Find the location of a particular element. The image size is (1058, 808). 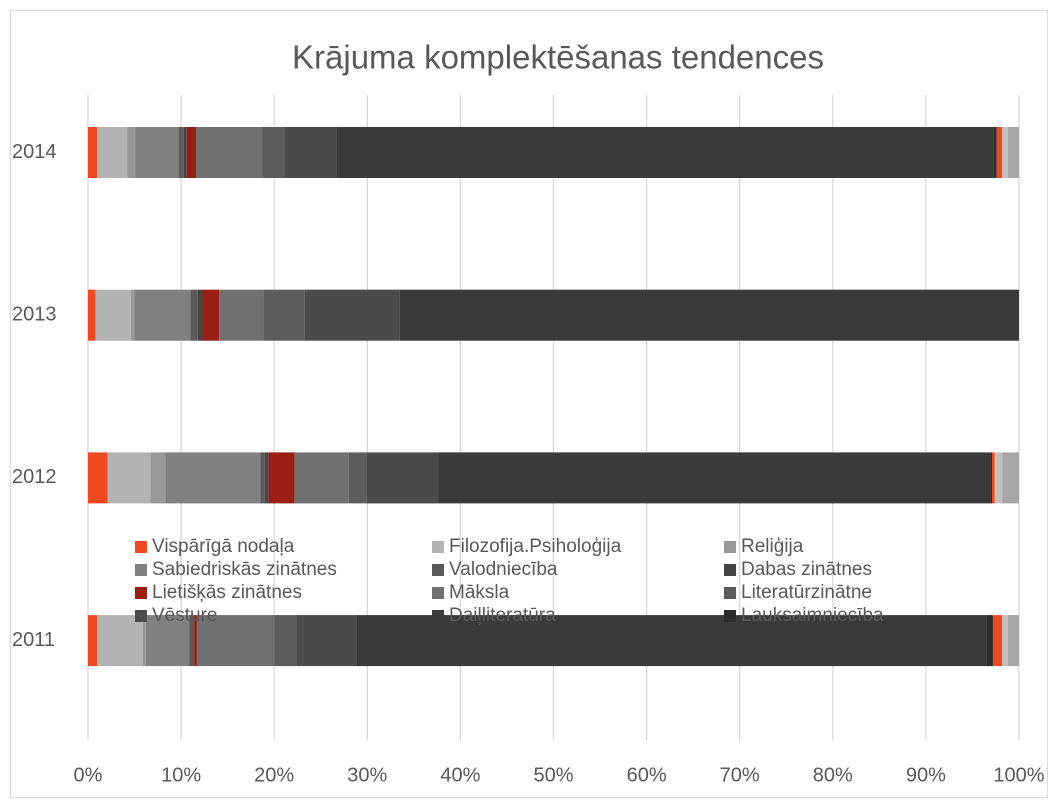

legend-label: Vēsture is located at coordinates (184, 615).